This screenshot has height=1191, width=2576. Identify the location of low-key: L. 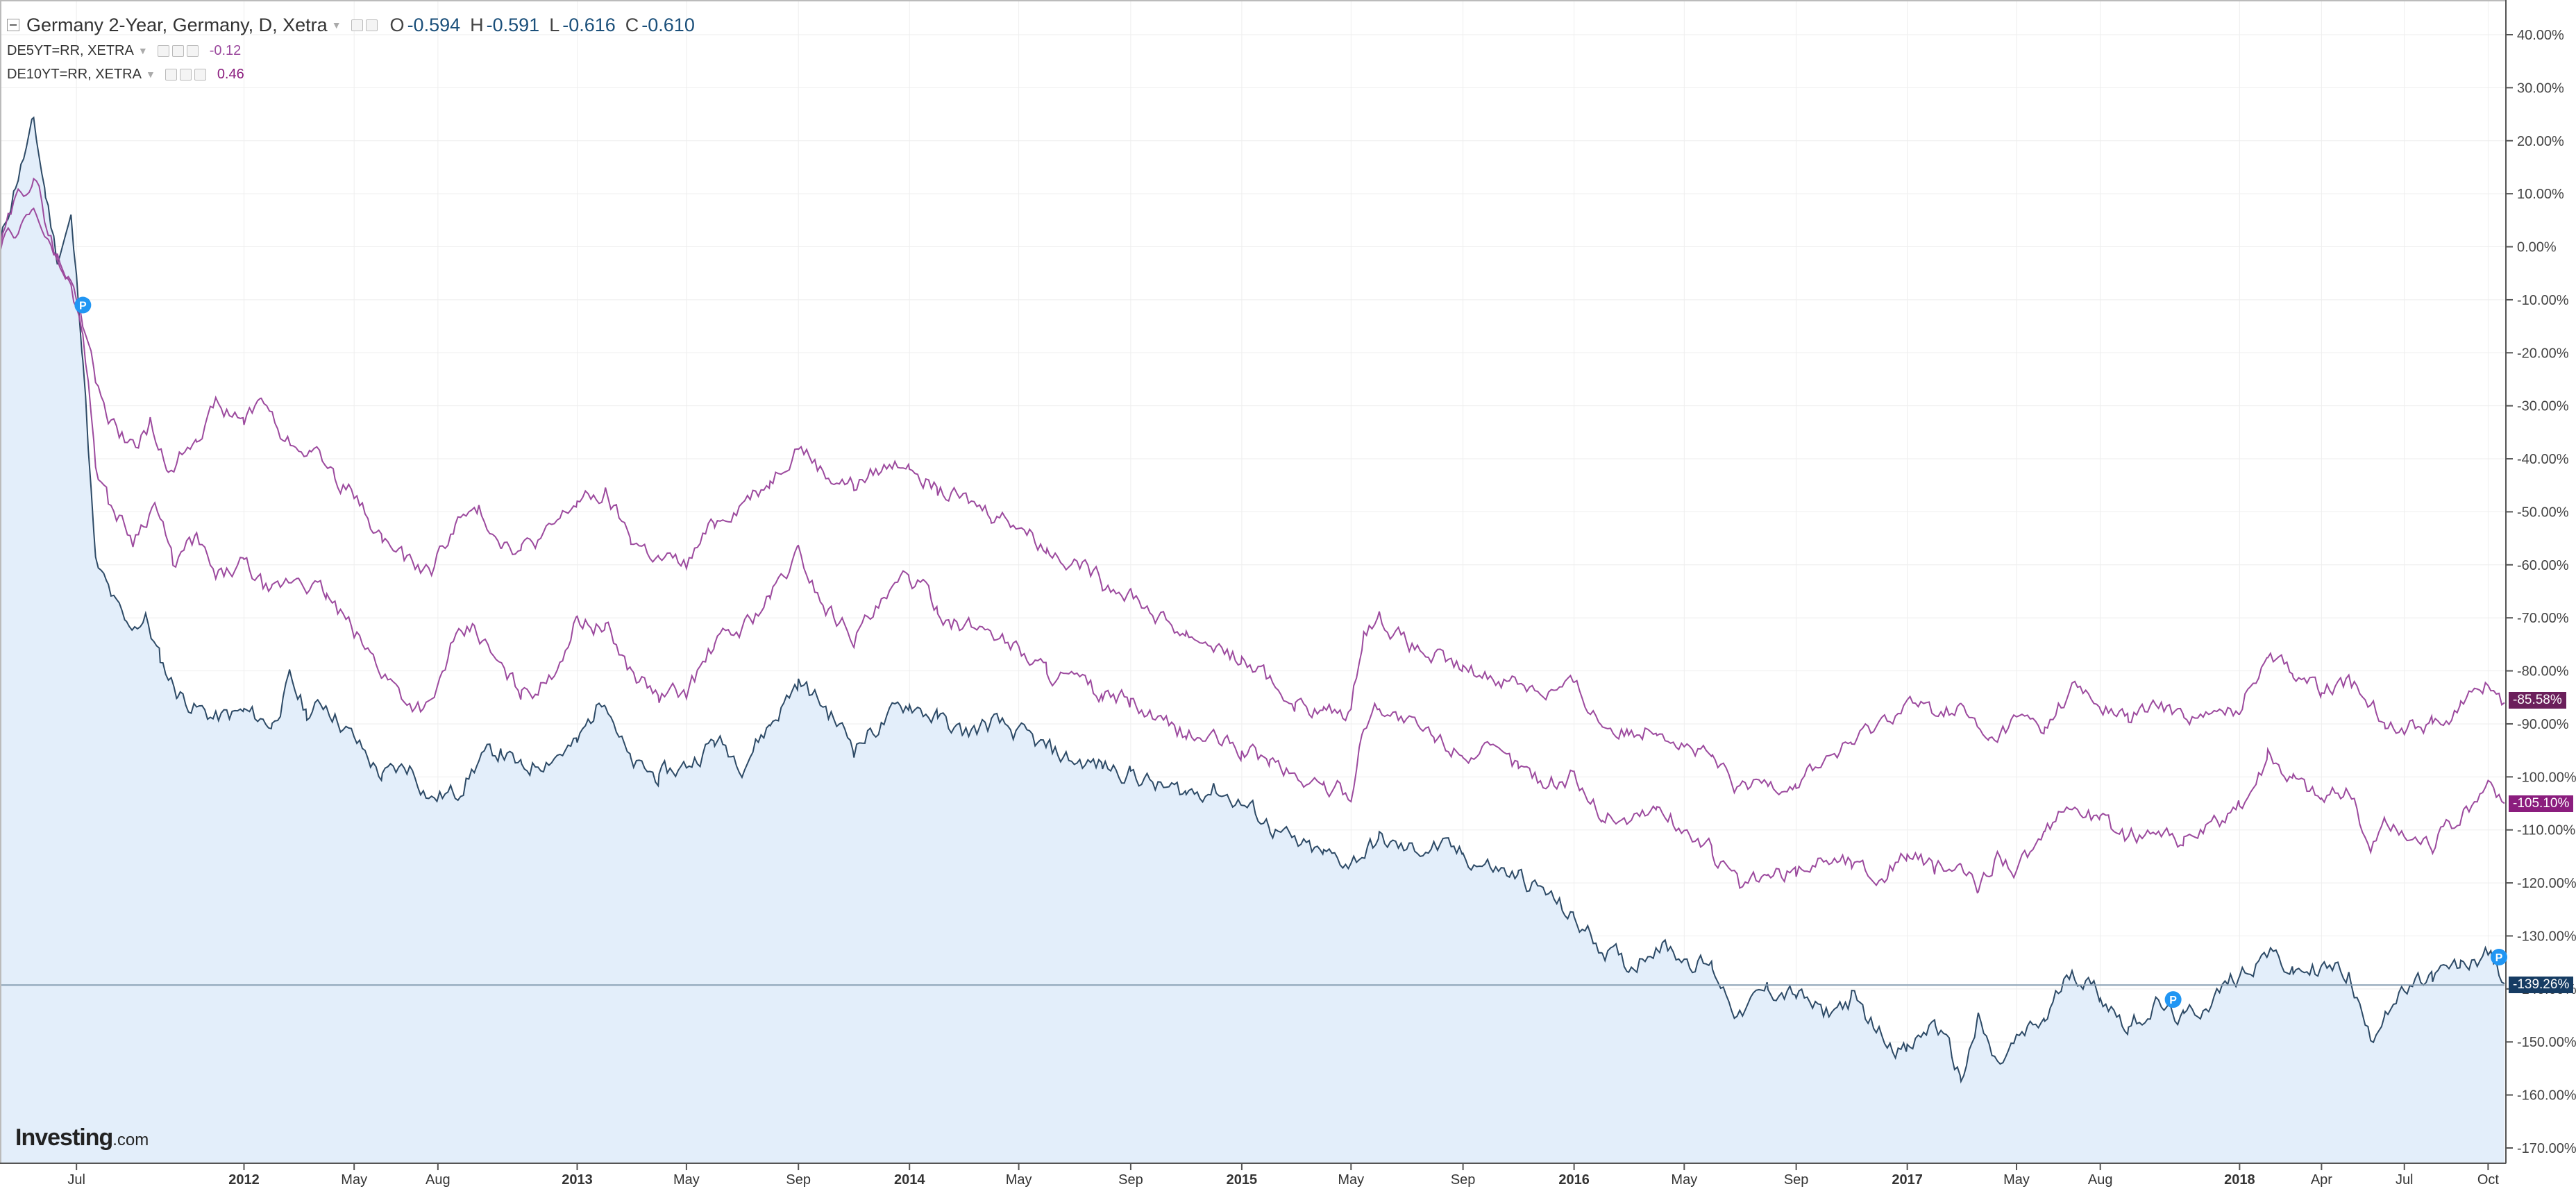
(554, 25).